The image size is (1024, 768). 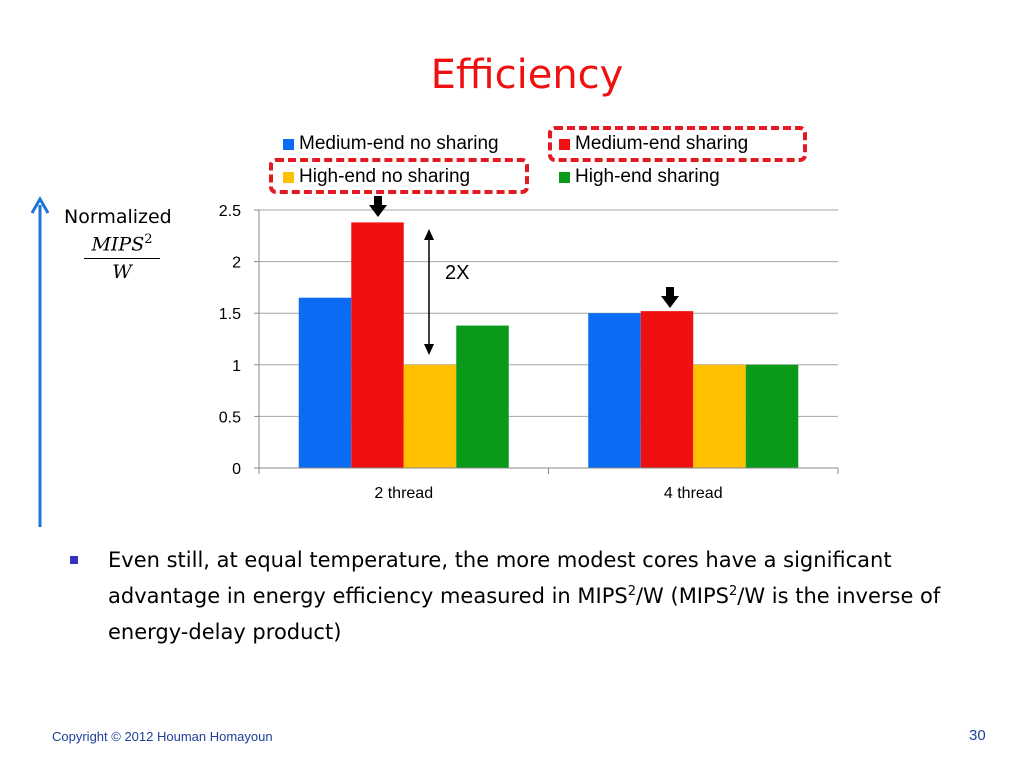 I want to click on numerator-exponent: 2, so click(x=148, y=239).